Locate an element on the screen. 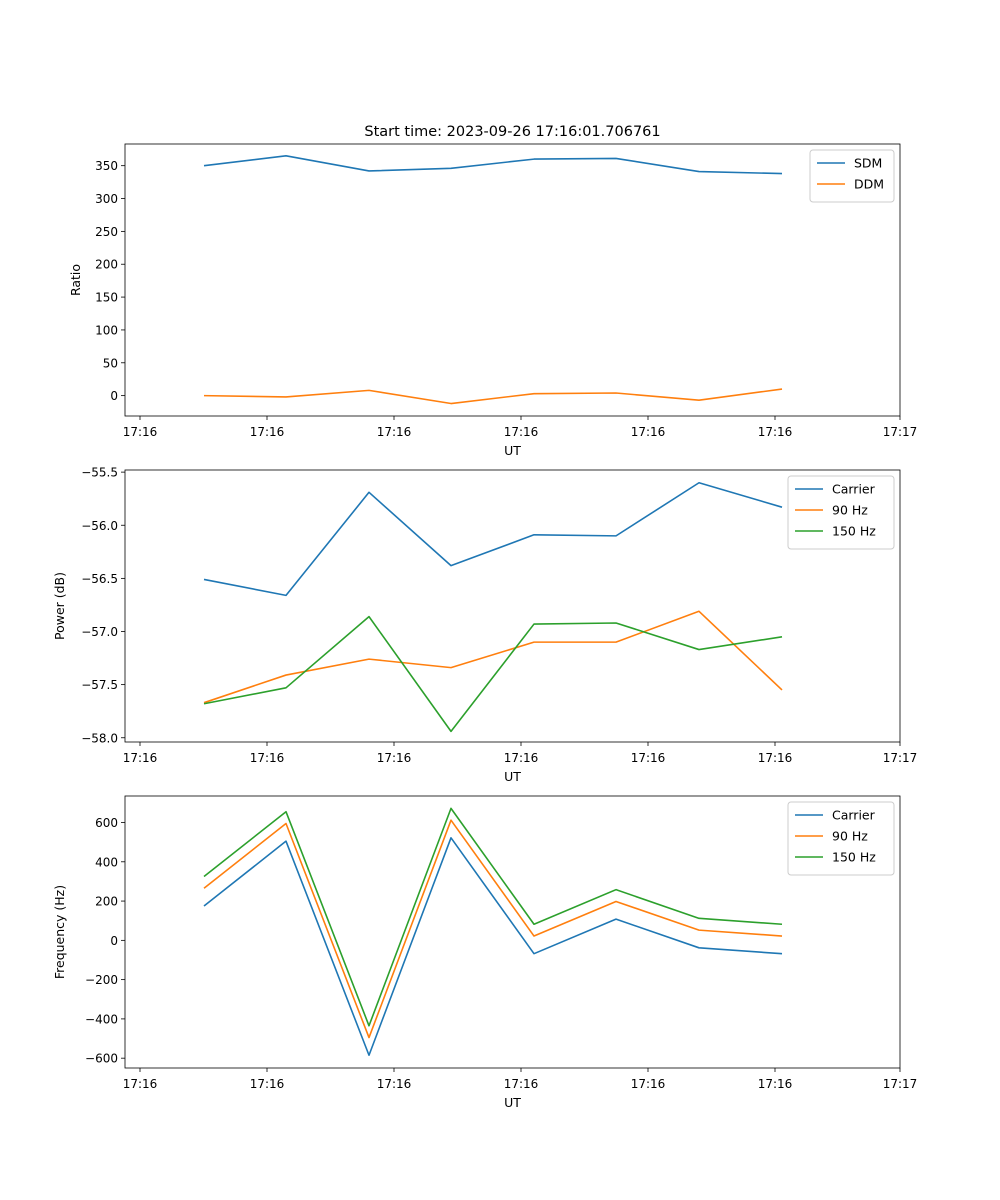  legend: SDM DDM is located at coordinates (852, 176).